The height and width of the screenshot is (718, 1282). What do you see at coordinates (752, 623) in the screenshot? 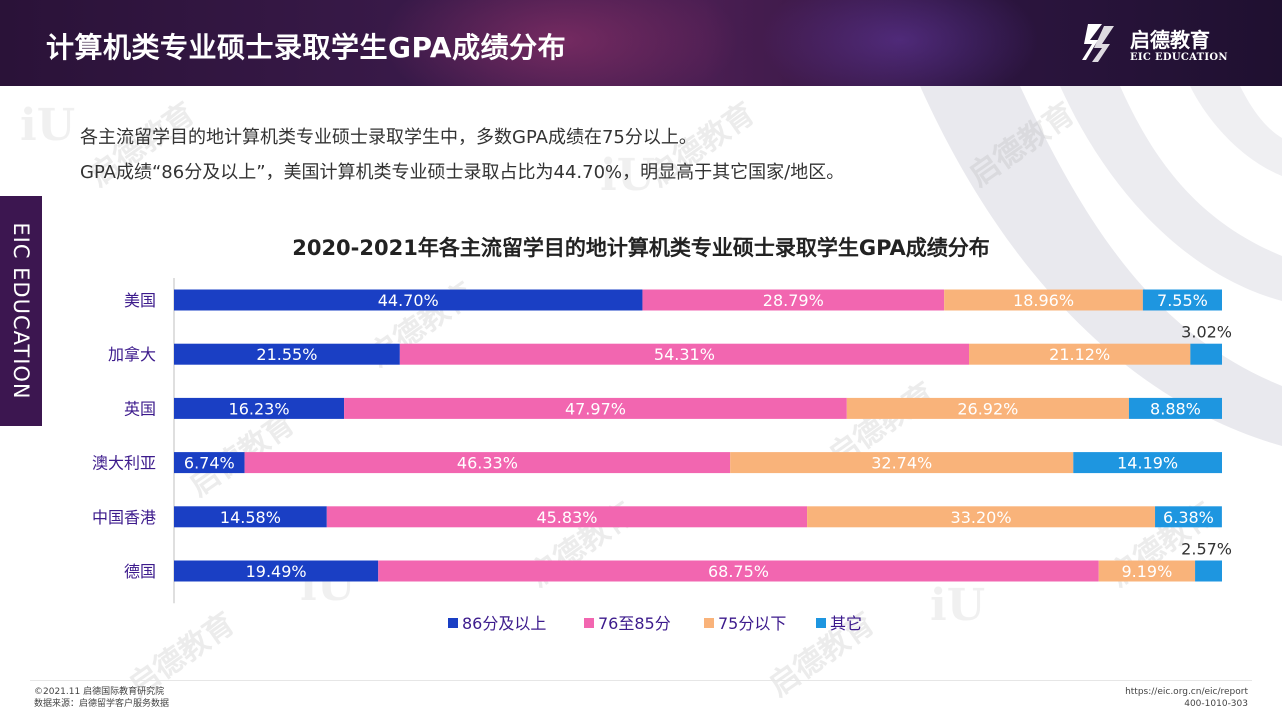
I see `legend-label: 75分以下` at bounding box center [752, 623].